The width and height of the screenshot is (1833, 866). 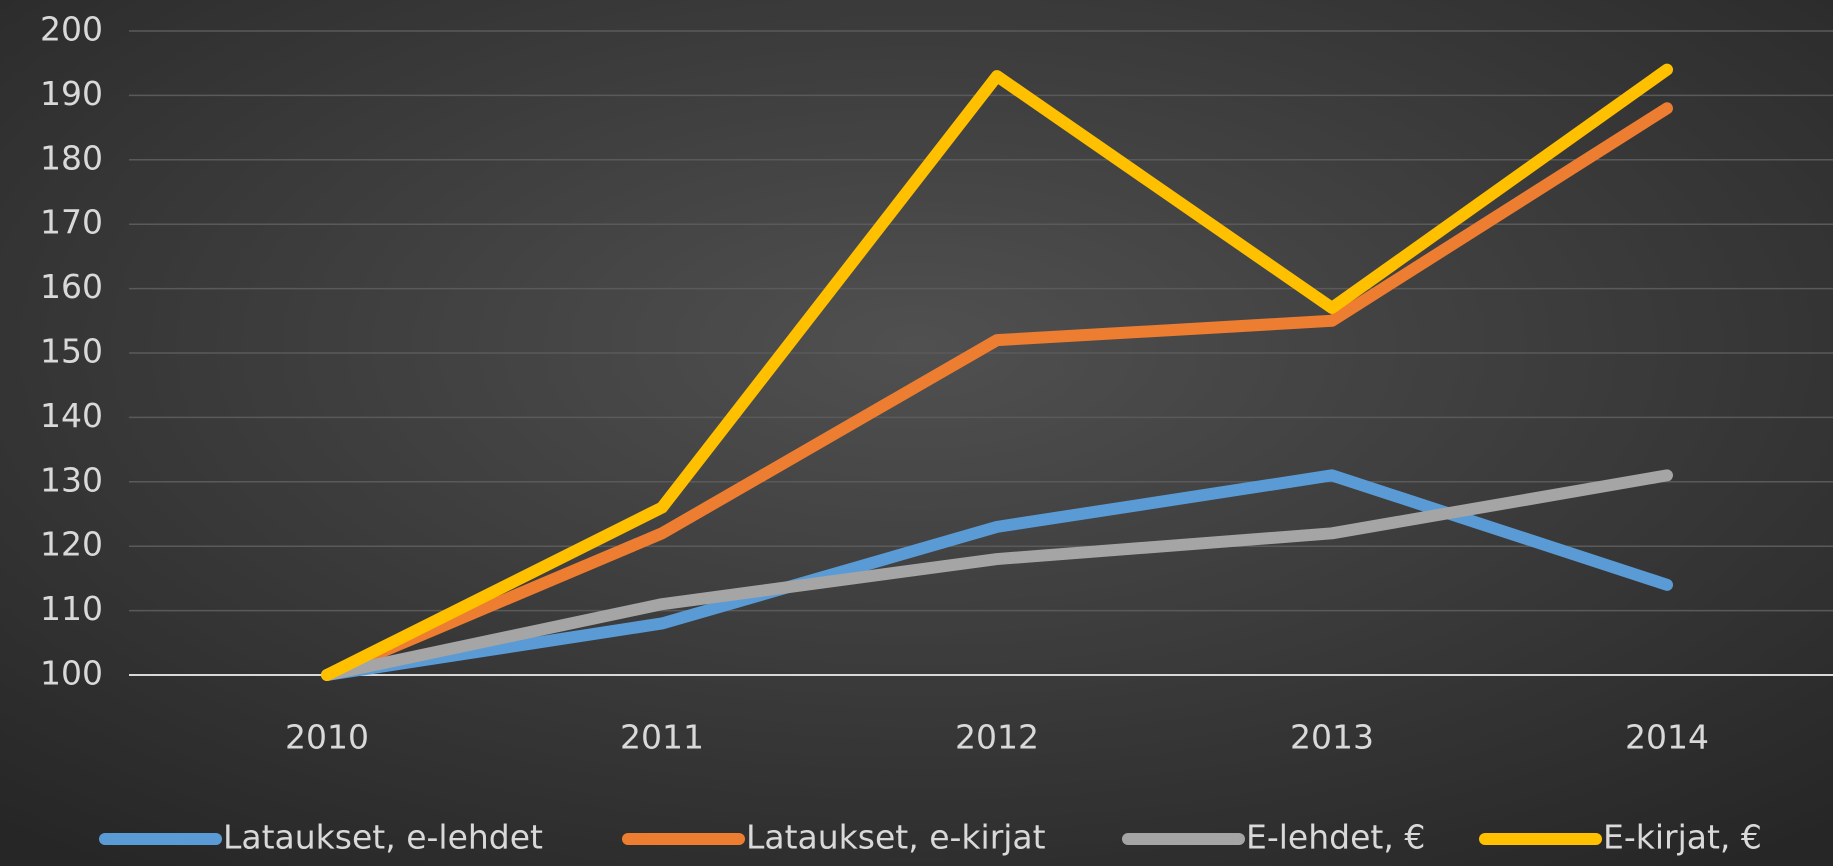 I want to click on y-tick-label: 110, so click(x=71, y=608).